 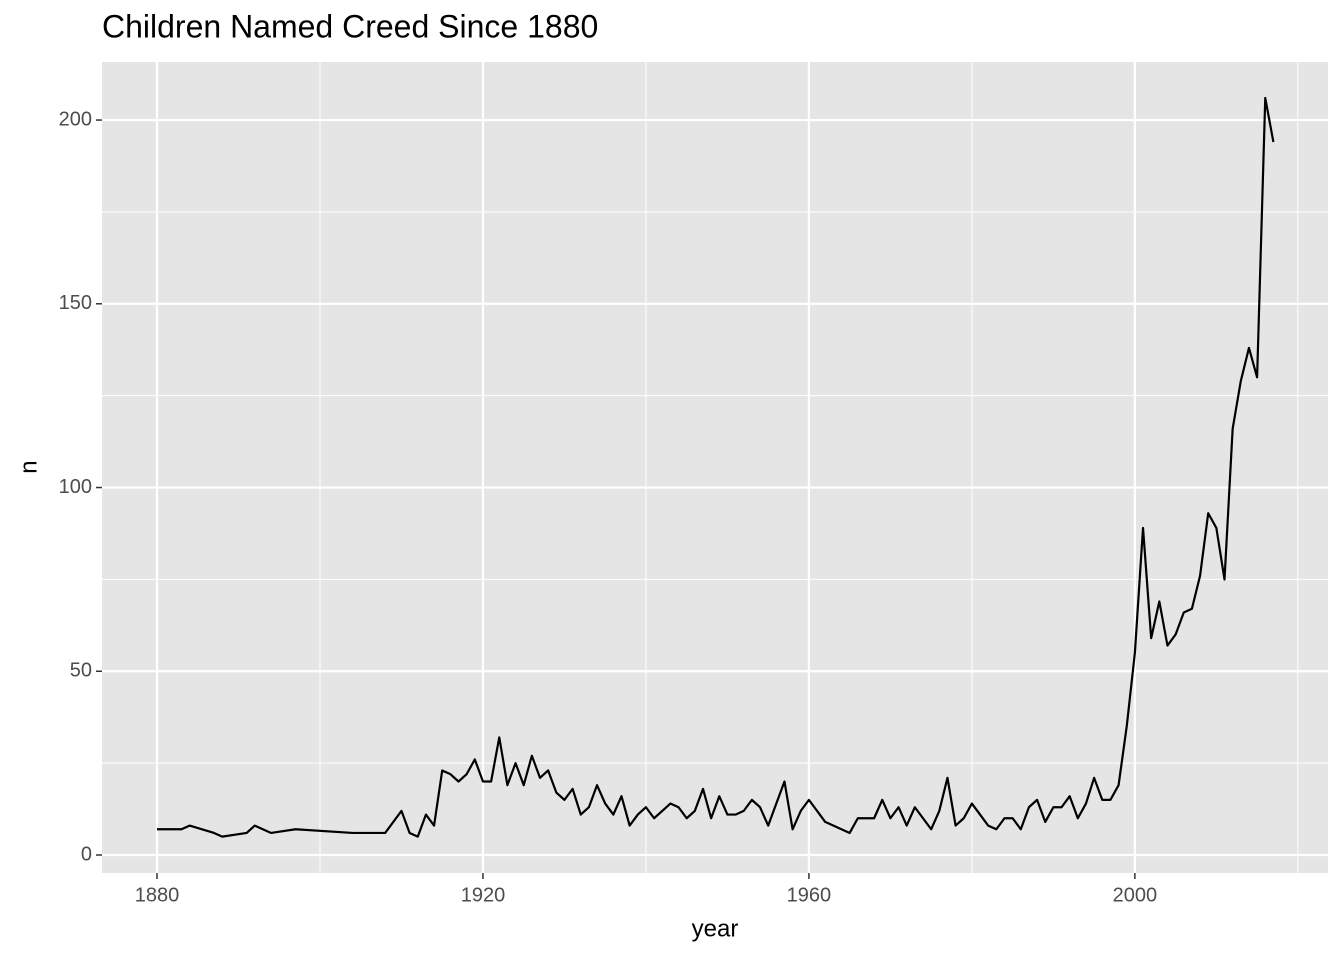 I want to click on y-tick-label: 200, so click(x=75, y=119).